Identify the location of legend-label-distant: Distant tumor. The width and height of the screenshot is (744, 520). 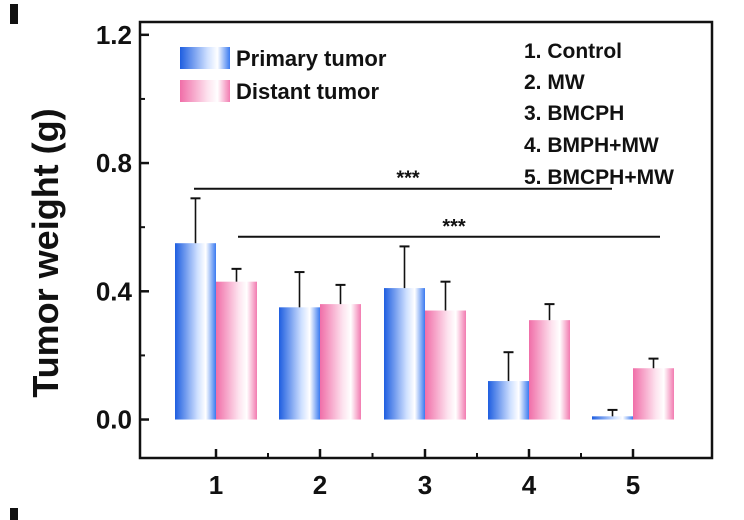
(307, 91).